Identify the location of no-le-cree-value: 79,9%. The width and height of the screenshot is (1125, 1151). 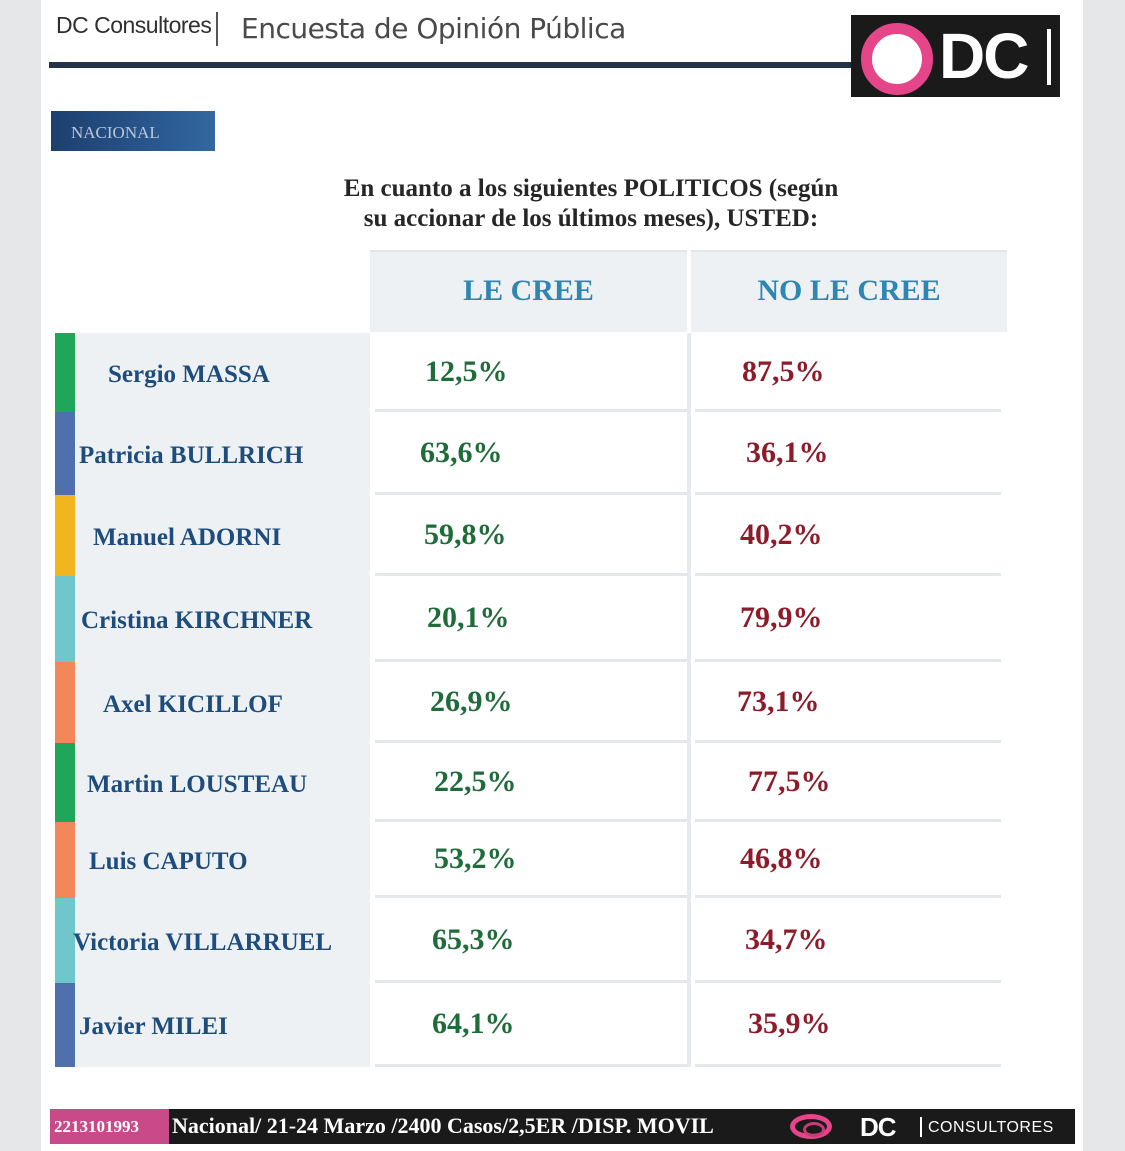
(781, 617).